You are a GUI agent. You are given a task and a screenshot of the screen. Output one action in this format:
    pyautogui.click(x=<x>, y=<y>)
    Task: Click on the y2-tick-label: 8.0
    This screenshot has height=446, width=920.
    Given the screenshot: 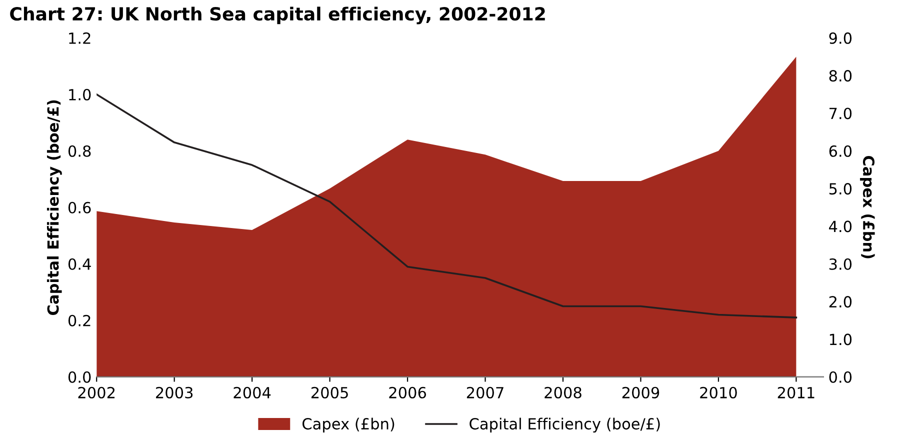 What is the action you would take?
    pyautogui.click(x=840, y=76)
    